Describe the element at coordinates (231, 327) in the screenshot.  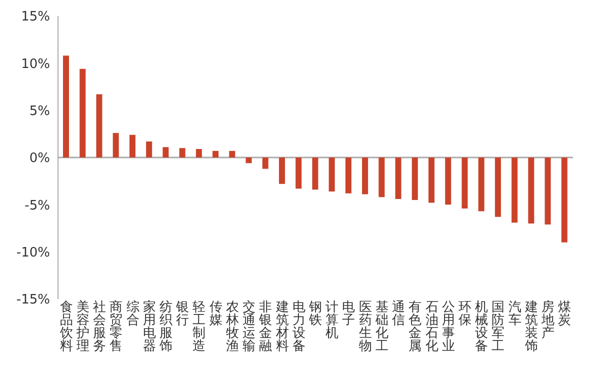
I see `x-tick-label: 农林牧渔` at that location.